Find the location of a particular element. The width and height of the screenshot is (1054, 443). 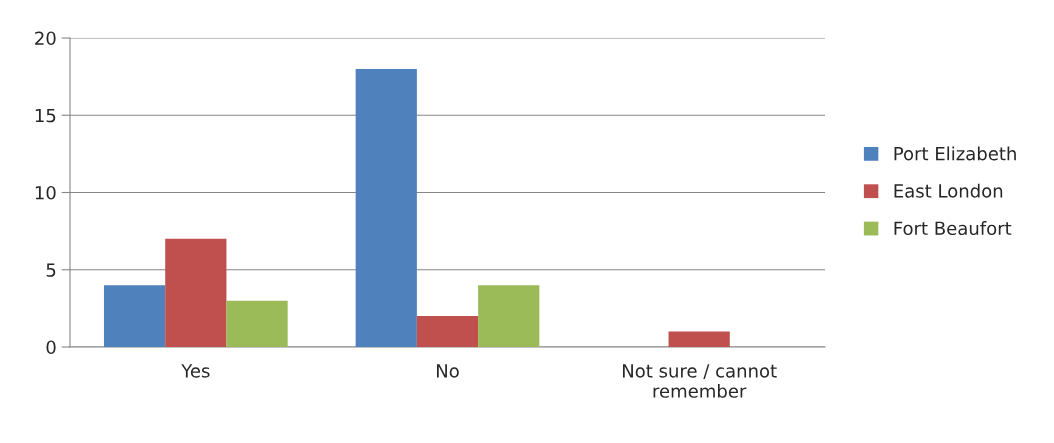

y-tick-label: 10 is located at coordinates (45, 192).